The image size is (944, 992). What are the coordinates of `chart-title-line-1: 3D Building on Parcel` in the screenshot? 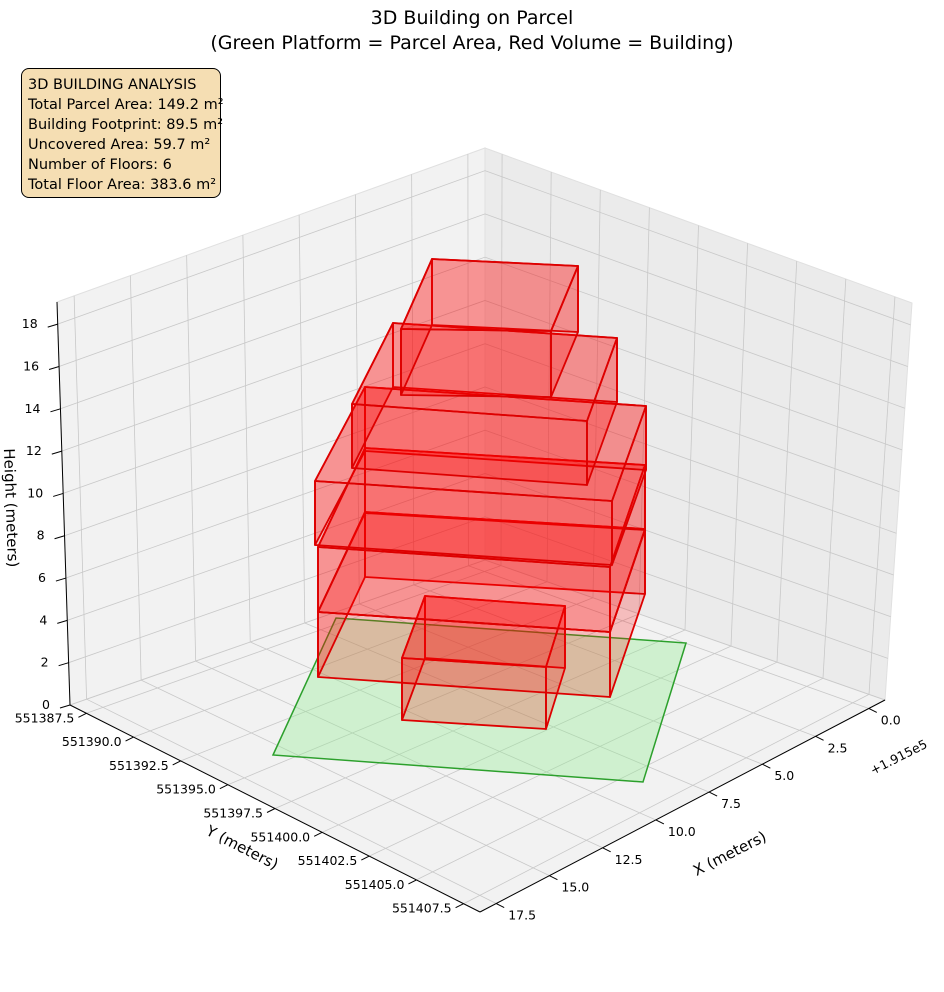 It's located at (472, 18).